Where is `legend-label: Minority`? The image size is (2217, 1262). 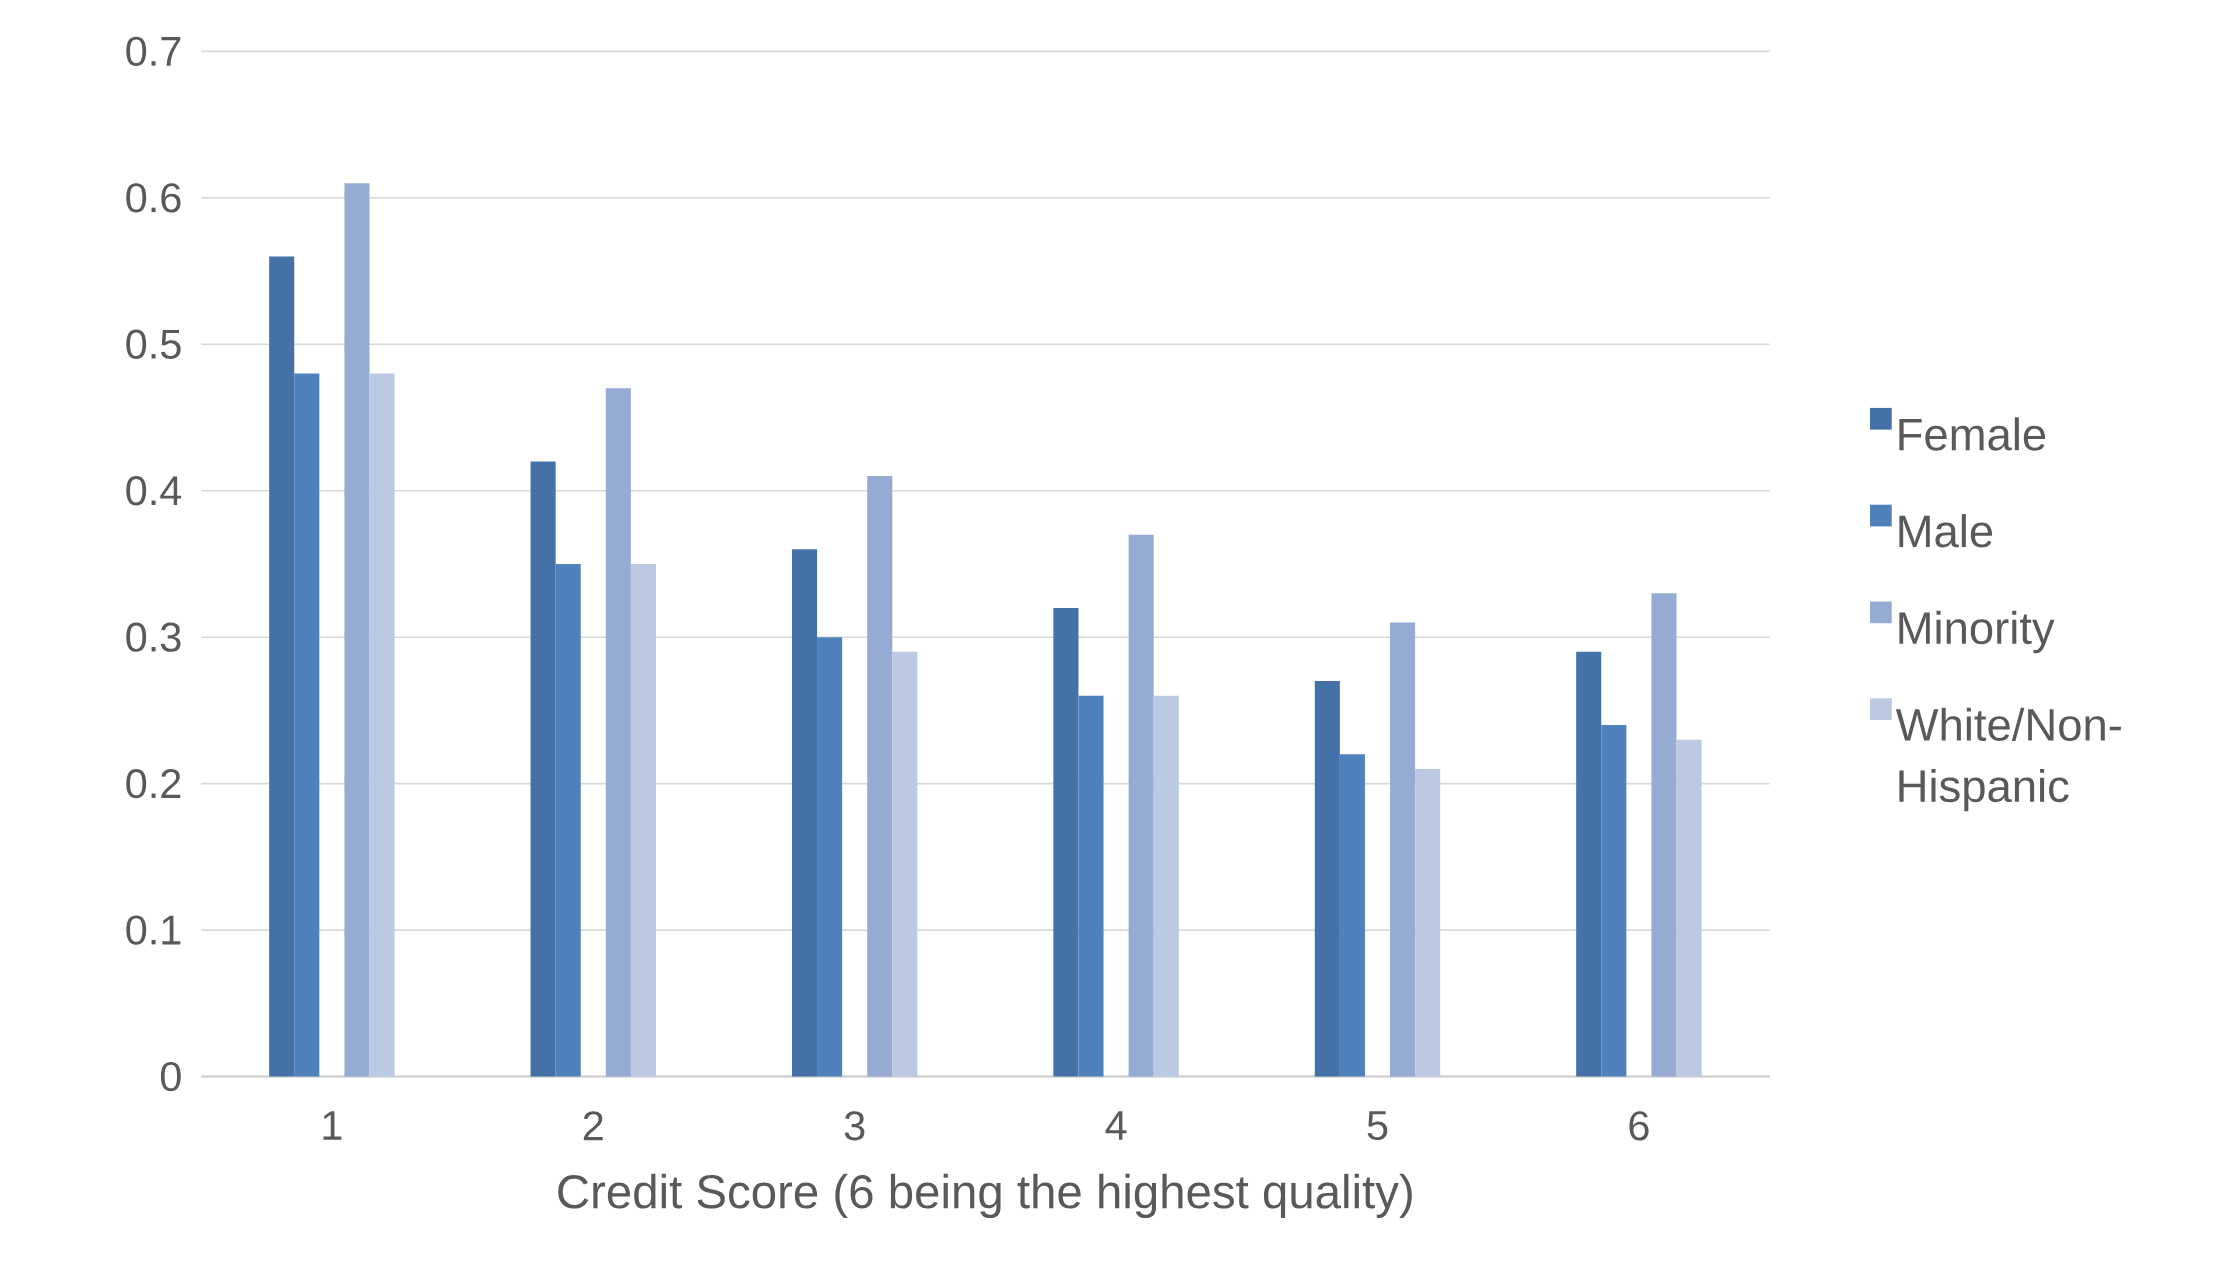
legend-label: Minority is located at coordinates (1977, 632).